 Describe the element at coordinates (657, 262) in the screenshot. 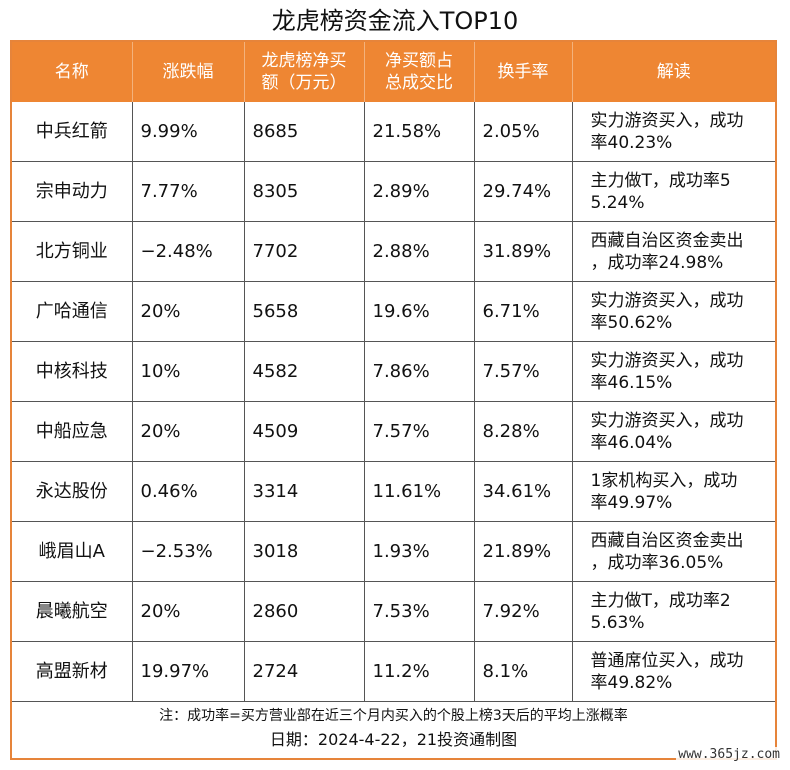

I see `interp-line2: ，成功率24.98%` at that location.